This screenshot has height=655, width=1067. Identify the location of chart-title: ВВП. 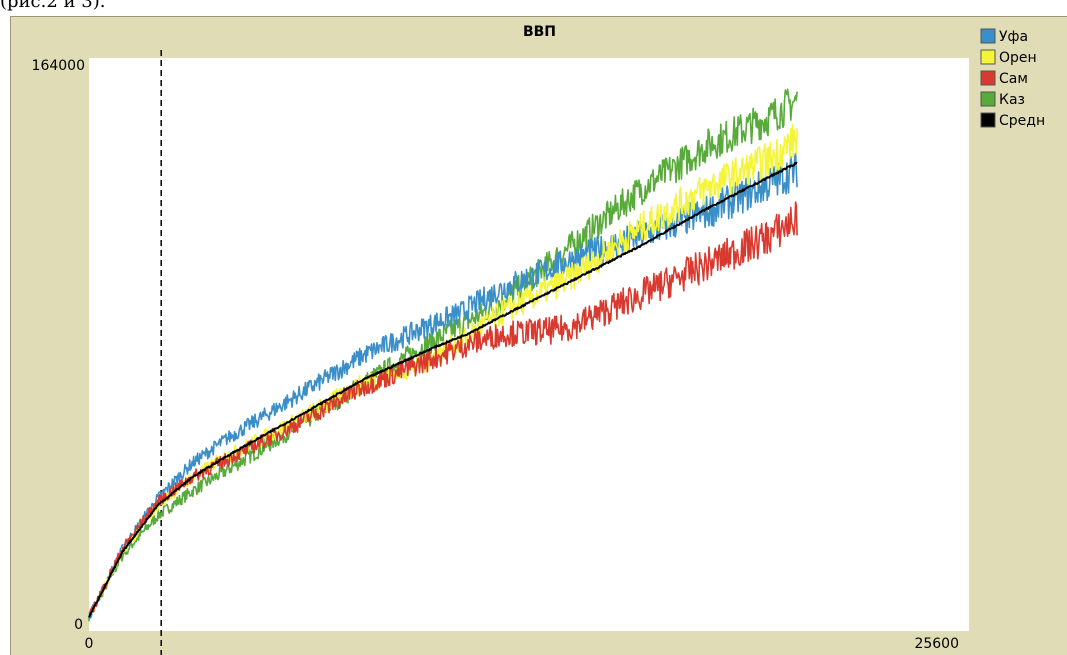
(539, 32).